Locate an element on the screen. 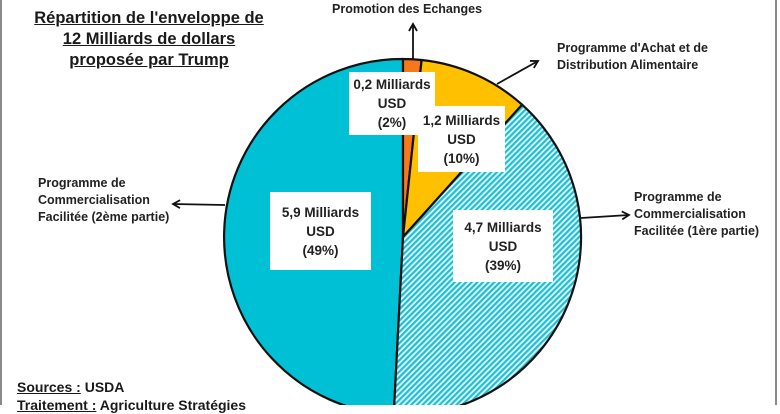 This screenshot has width=780, height=414. percent-label: (10%) is located at coordinates (461, 158).